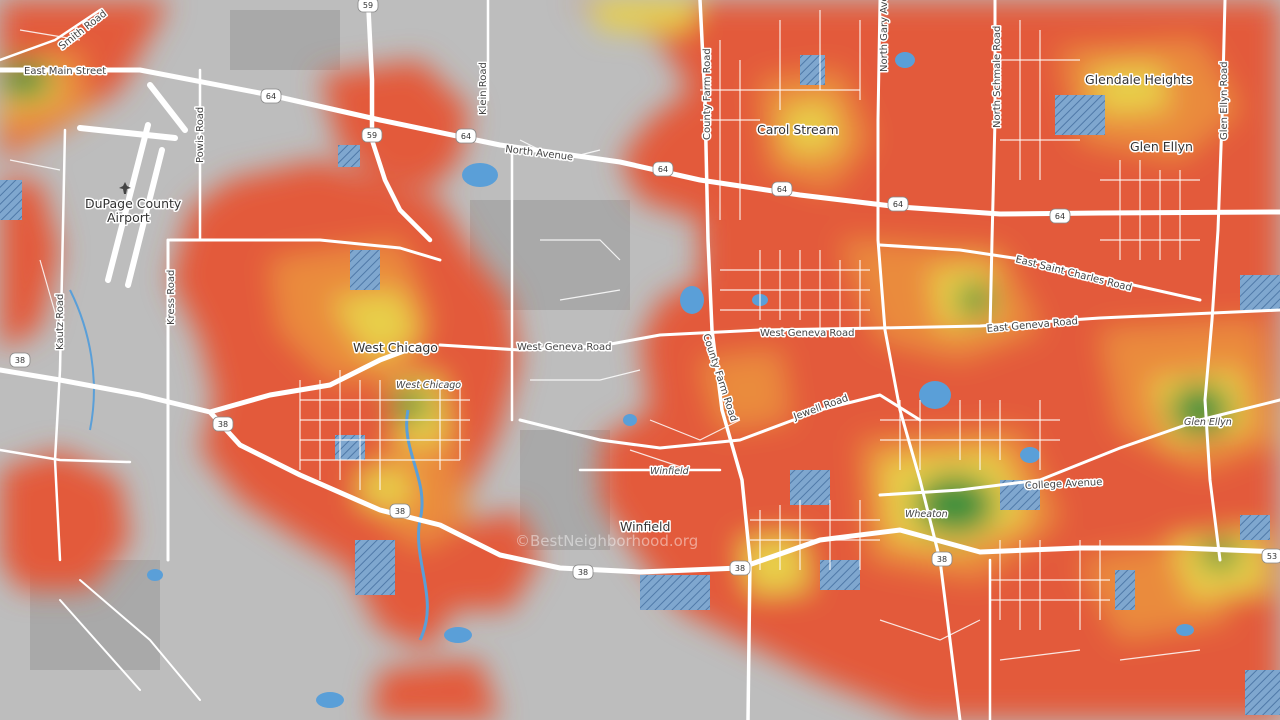 This screenshot has height=720, width=1280. I want to click on street-label-powis-road: Powis Road, so click(200, 135).